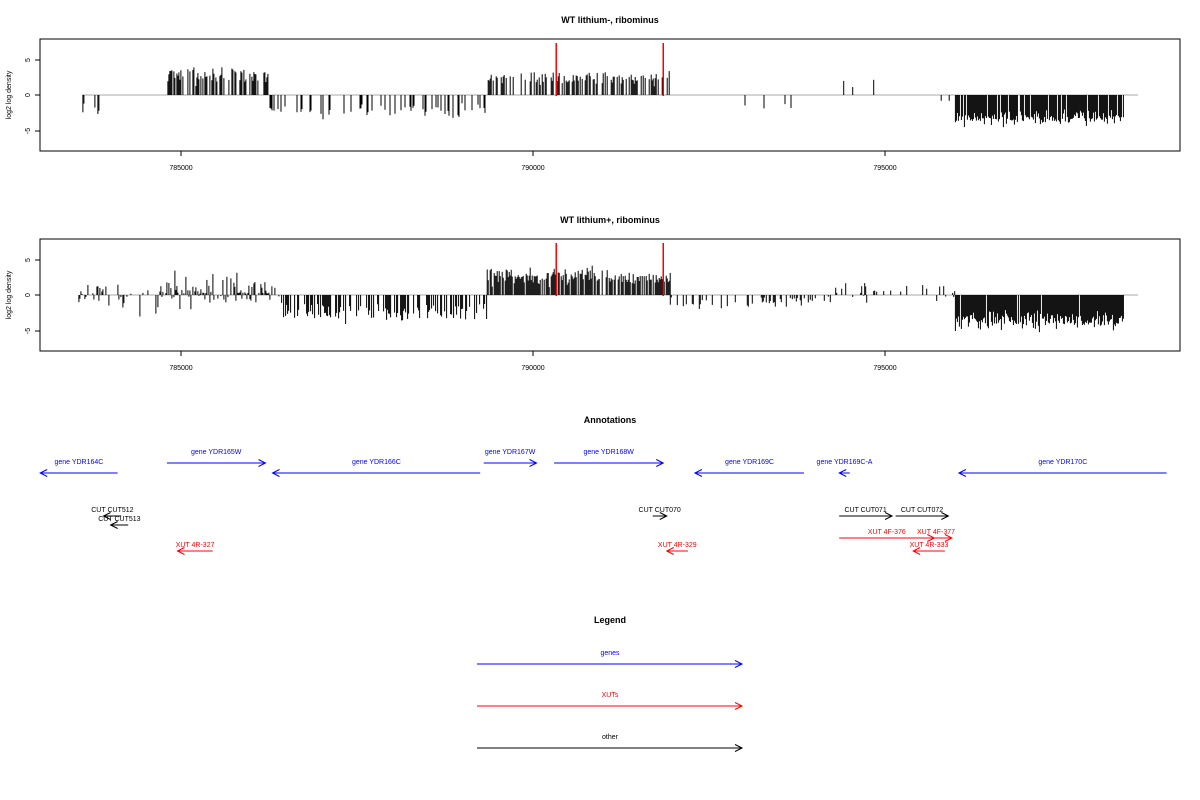 This screenshot has height=800, width=1200. Describe the element at coordinates (532, 368) in the screenshot. I see `panel-2-xtick-label: 790000` at that location.